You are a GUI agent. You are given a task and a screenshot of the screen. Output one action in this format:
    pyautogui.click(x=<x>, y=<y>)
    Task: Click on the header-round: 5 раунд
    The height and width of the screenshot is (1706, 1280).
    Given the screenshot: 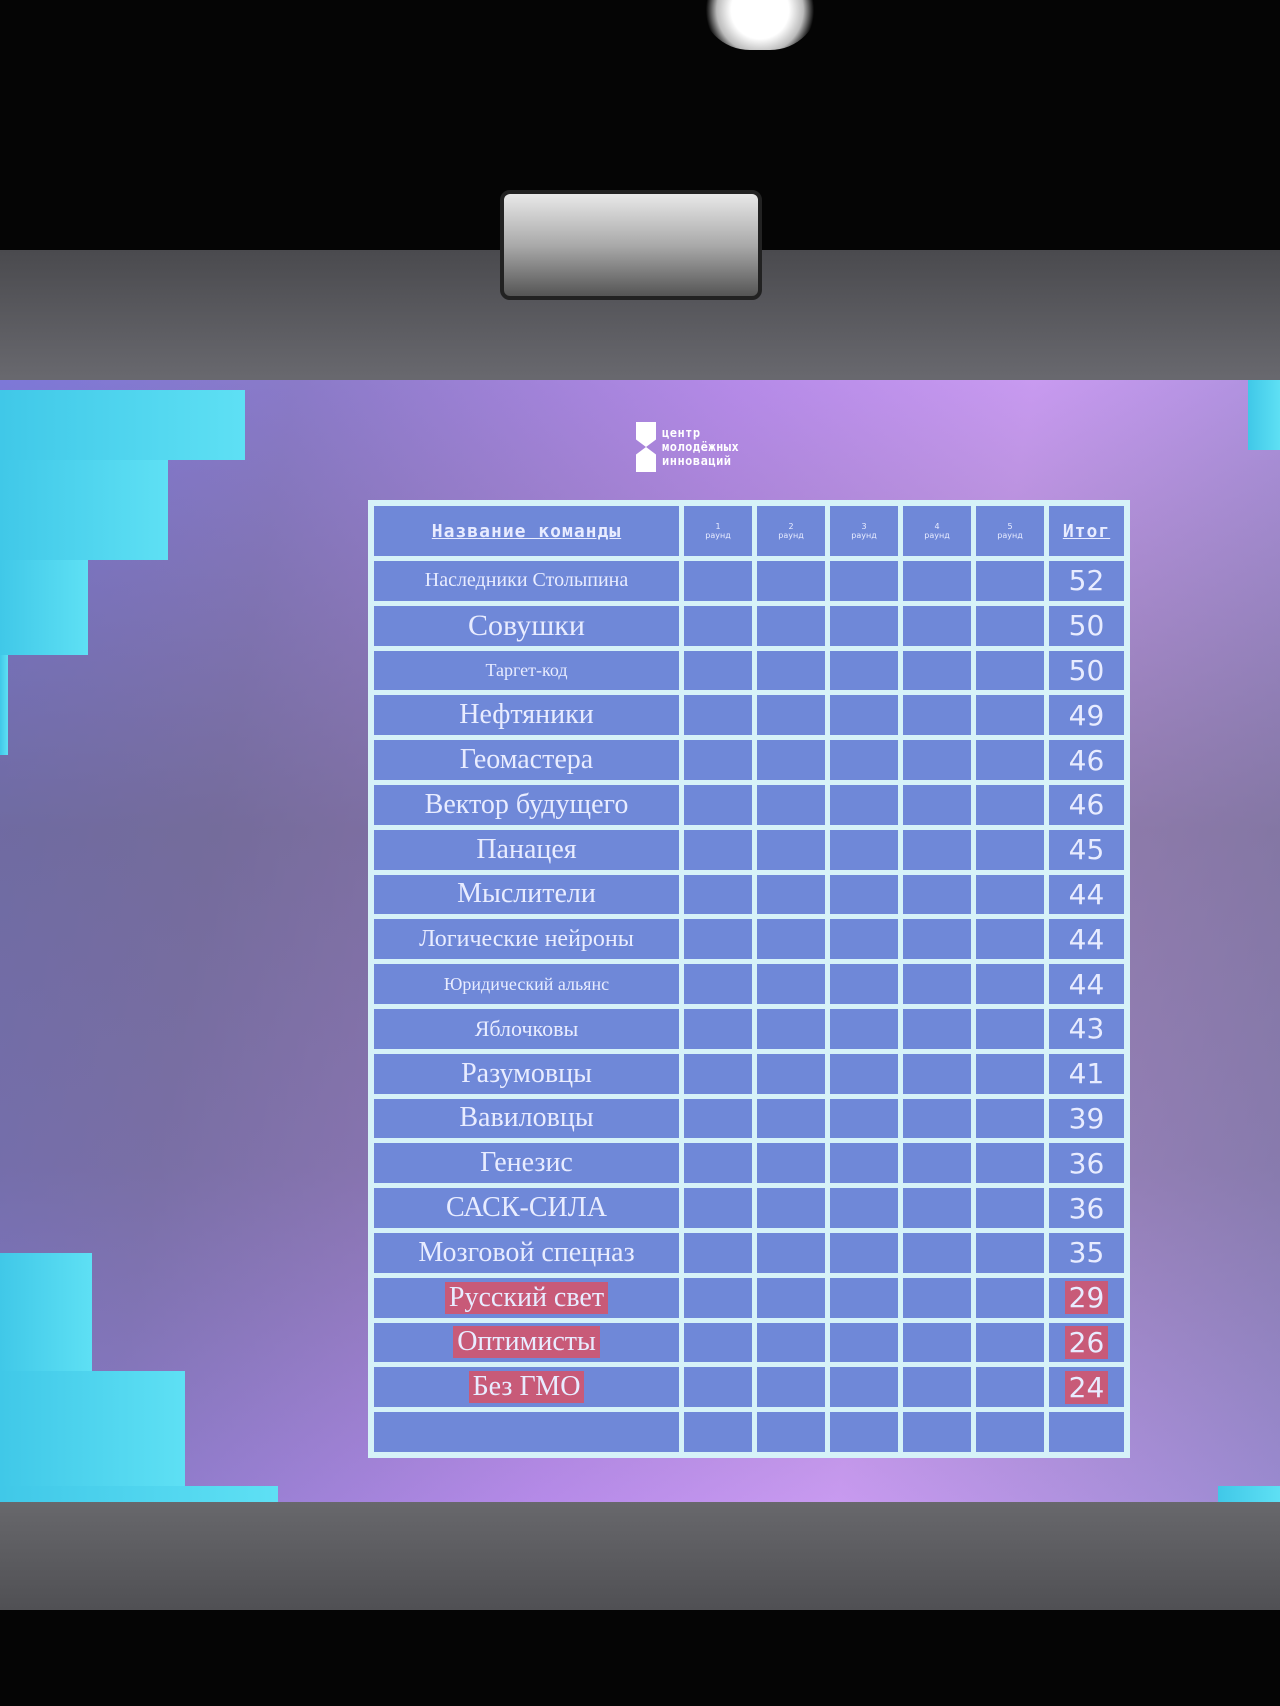 What is the action you would take?
    pyautogui.click(x=1010, y=531)
    